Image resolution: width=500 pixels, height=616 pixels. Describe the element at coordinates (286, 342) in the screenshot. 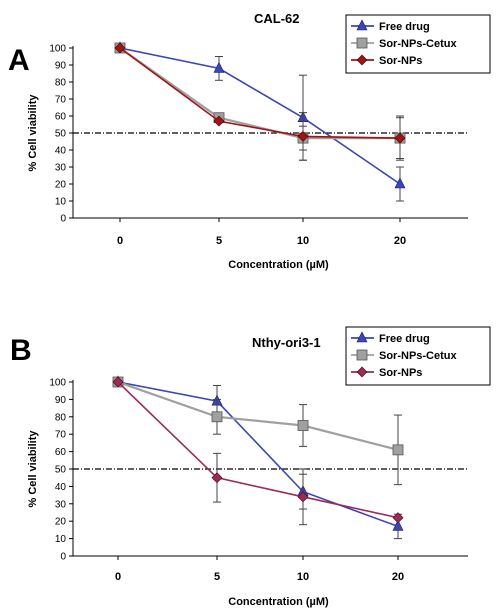

I see `chart-title: Nthy-ori3-1` at that location.